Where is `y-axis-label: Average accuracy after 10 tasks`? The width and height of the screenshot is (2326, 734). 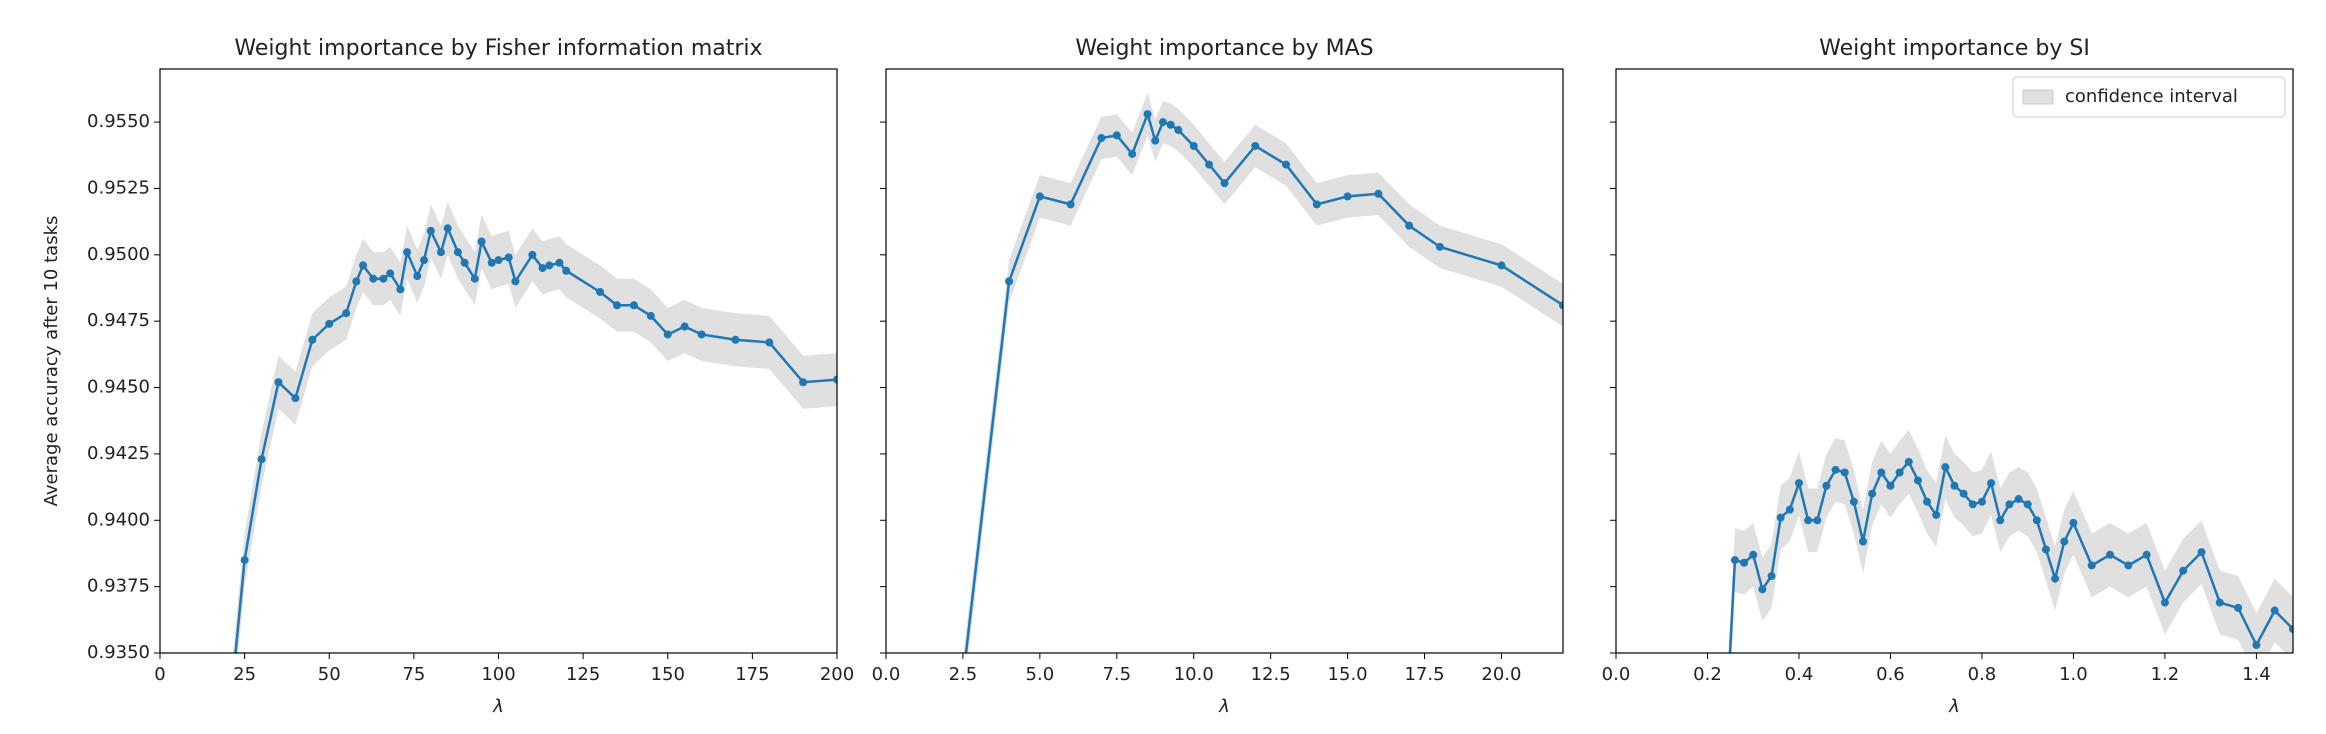 y-axis-label: Average accuracy after 10 tasks is located at coordinates (51, 361).